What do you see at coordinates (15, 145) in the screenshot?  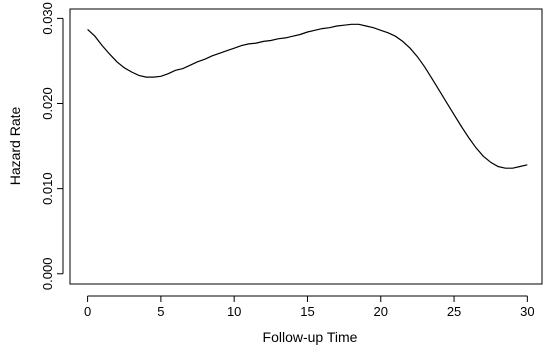 I see `y-axis-title: Hazard Rate` at bounding box center [15, 145].